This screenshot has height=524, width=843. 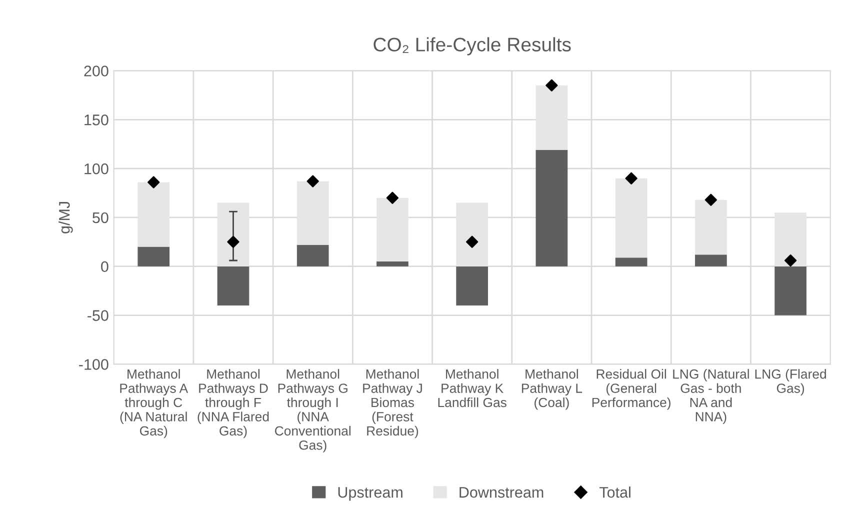 I want to click on x-tick-label: Methanol Pathways A through C (NA Natural Gas), so click(x=154, y=403).